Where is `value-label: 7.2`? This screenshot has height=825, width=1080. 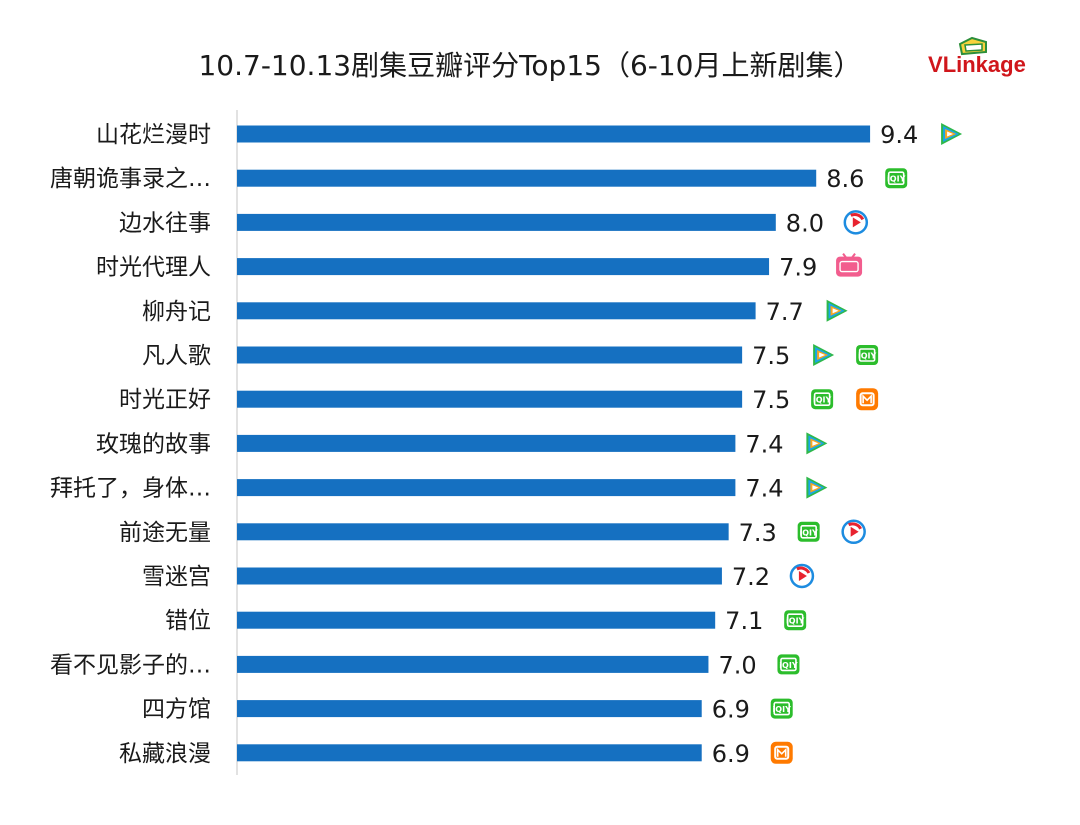
value-label: 7.2 is located at coordinates (751, 577).